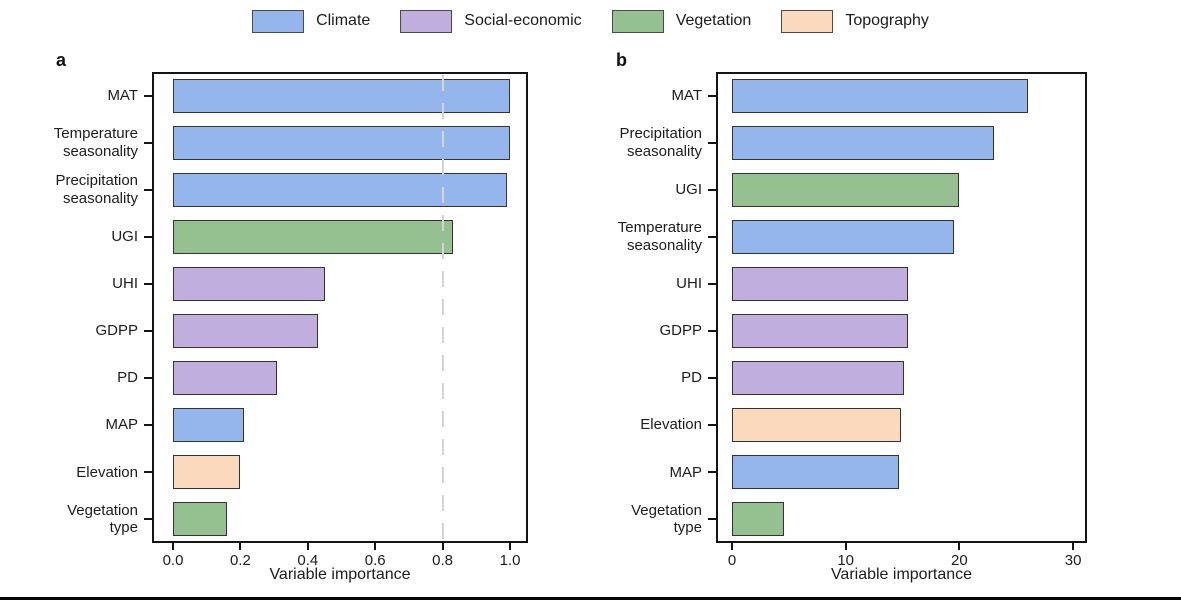  I want to click on y-label-b-ugi: UGI, so click(688, 189).